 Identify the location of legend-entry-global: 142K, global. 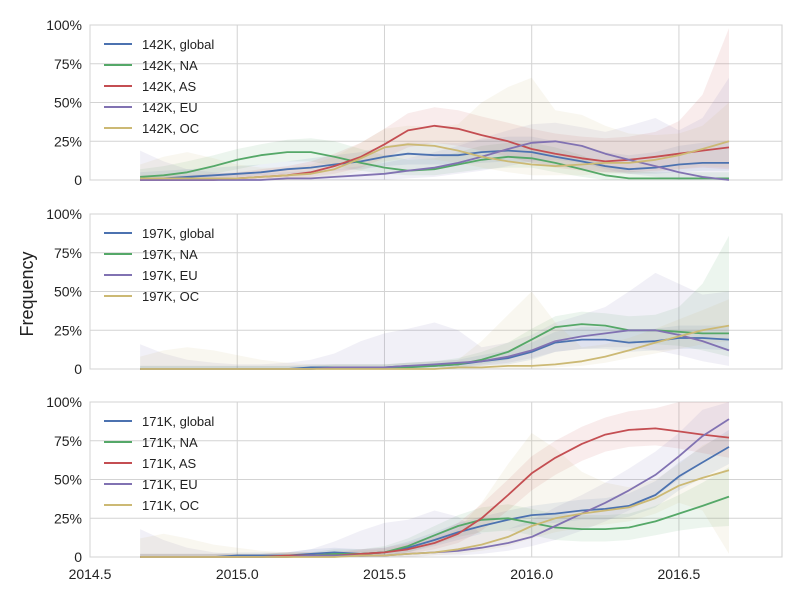
(178, 44).